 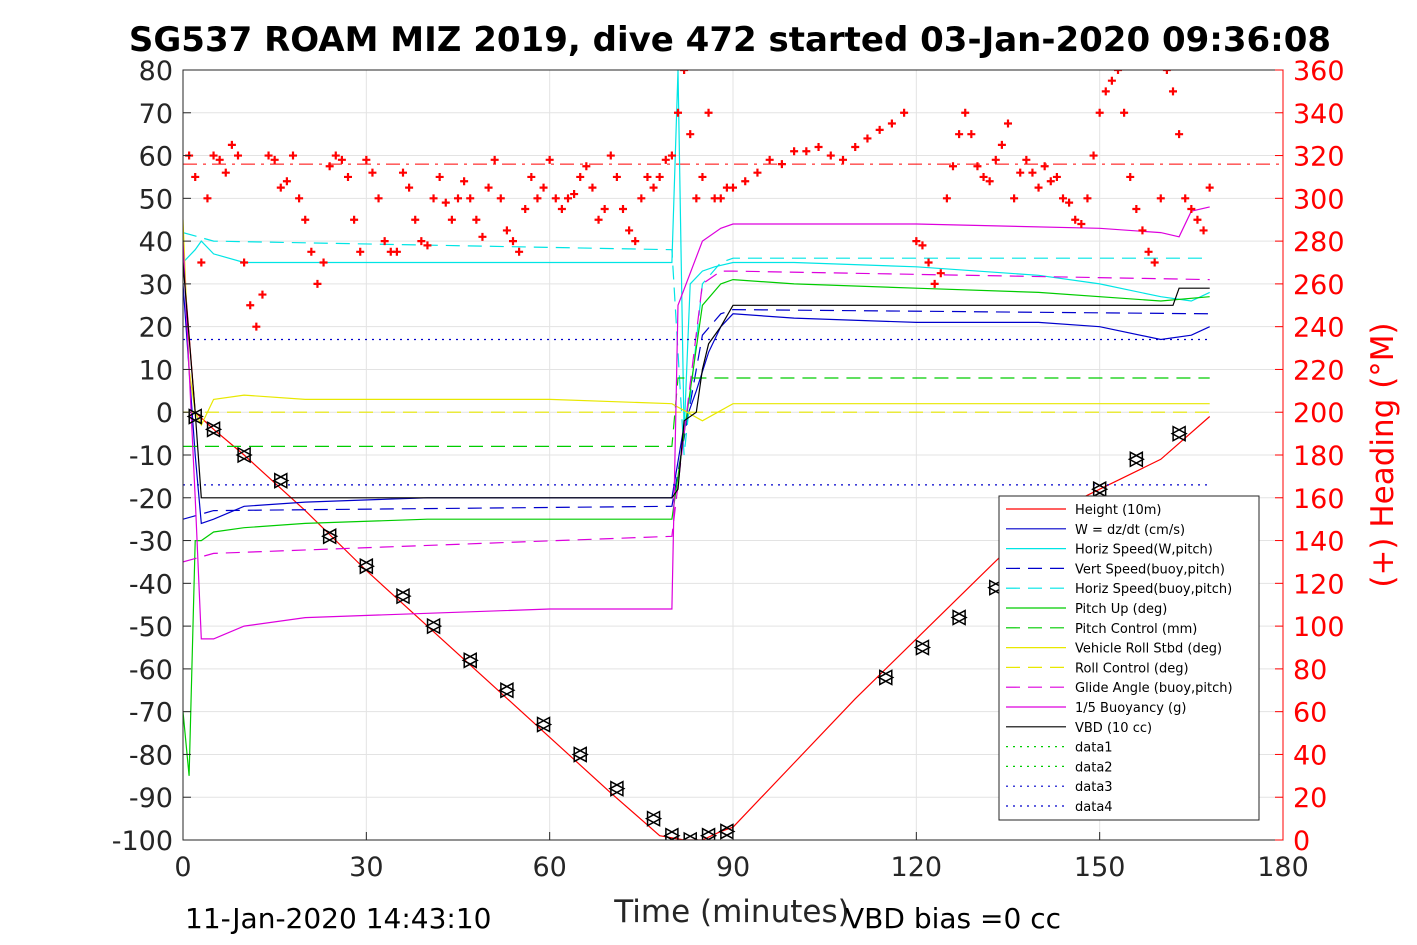 What do you see at coordinates (1130, 530) in the screenshot?
I see `legend-entry: W = dz/dt (cm/s)` at bounding box center [1130, 530].